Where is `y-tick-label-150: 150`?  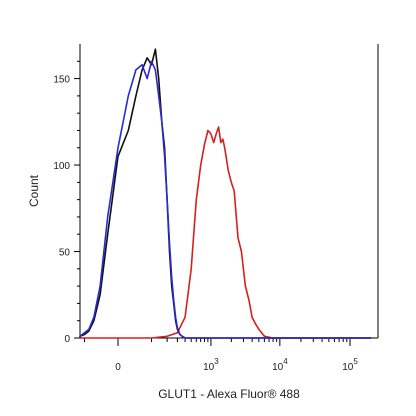
y-tick-label-150: 150 is located at coordinates (61, 80).